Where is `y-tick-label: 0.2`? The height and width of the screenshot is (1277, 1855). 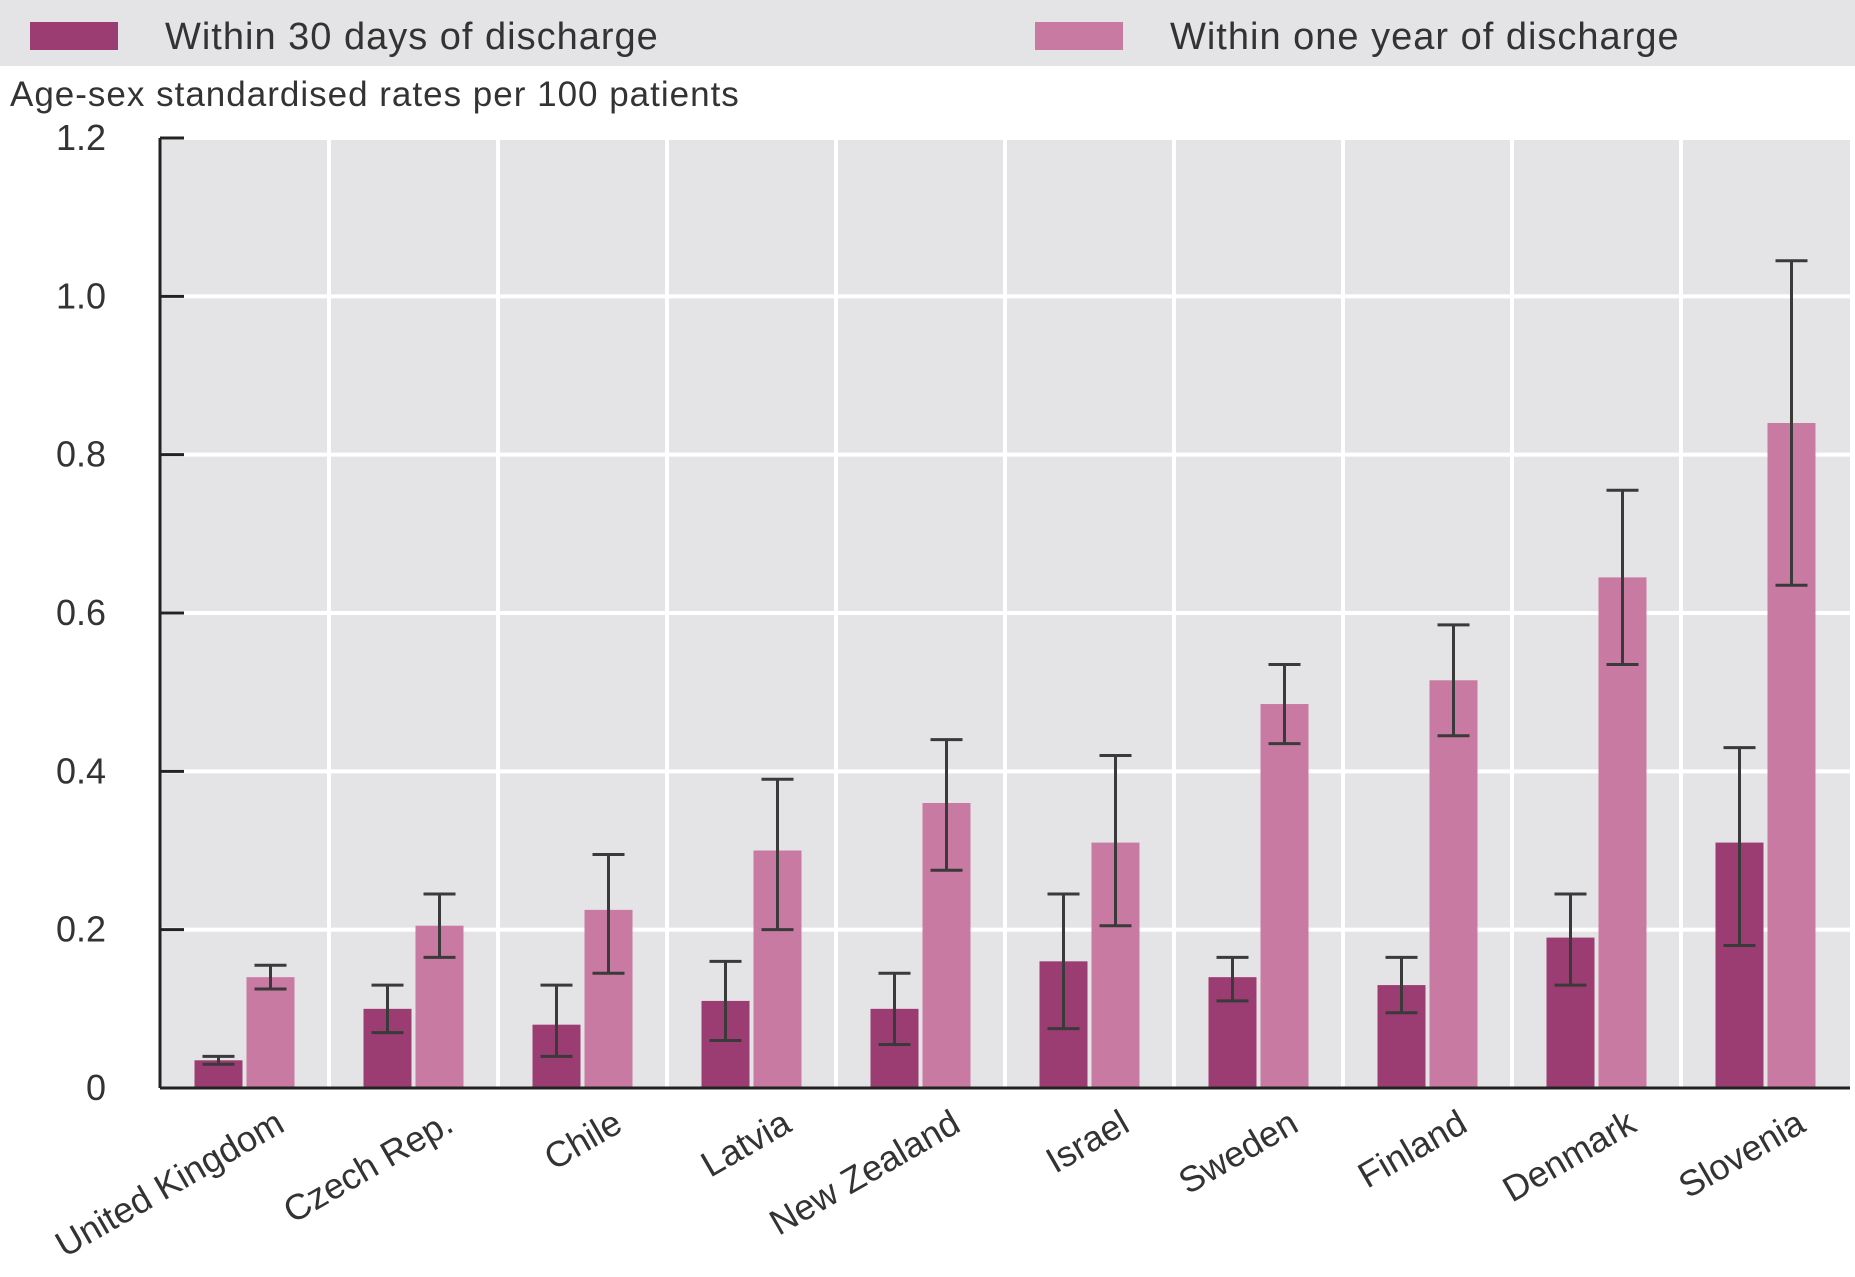
y-tick-label: 0.2 is located at coordinates (81, 929).